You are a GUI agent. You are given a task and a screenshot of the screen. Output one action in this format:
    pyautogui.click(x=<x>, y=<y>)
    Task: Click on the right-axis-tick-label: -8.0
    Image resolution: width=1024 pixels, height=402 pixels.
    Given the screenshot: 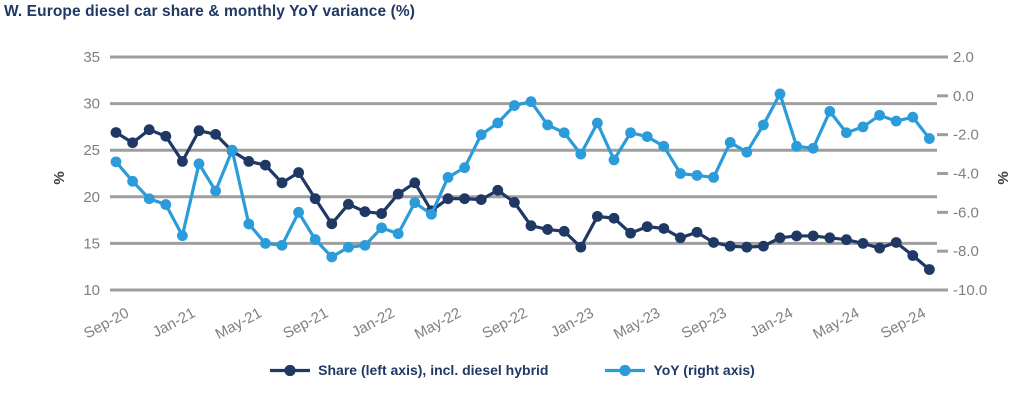 What is the action you would take?
    pyautogui.click(x=966, y=251)
    